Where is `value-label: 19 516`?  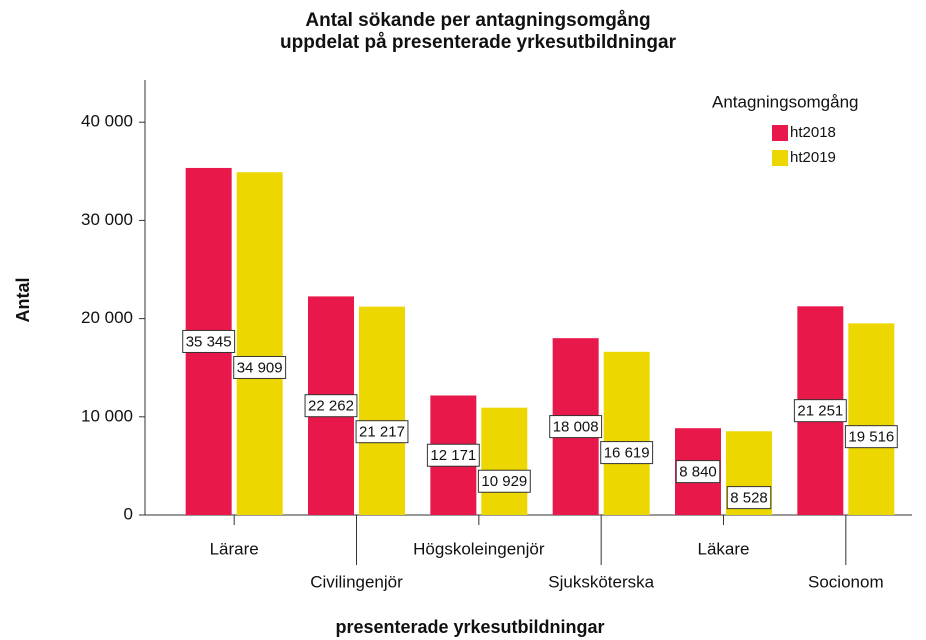
value-label: 19 516 is located at coordinates (871, 437).